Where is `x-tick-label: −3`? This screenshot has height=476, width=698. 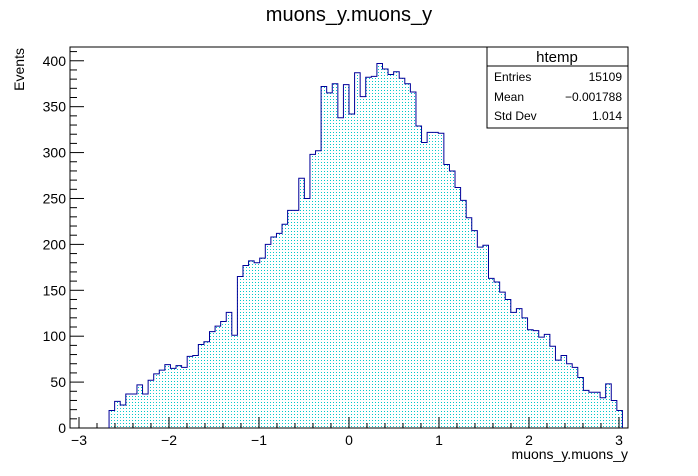
x-tick-label: −3 is located at coordinates (79, 440).